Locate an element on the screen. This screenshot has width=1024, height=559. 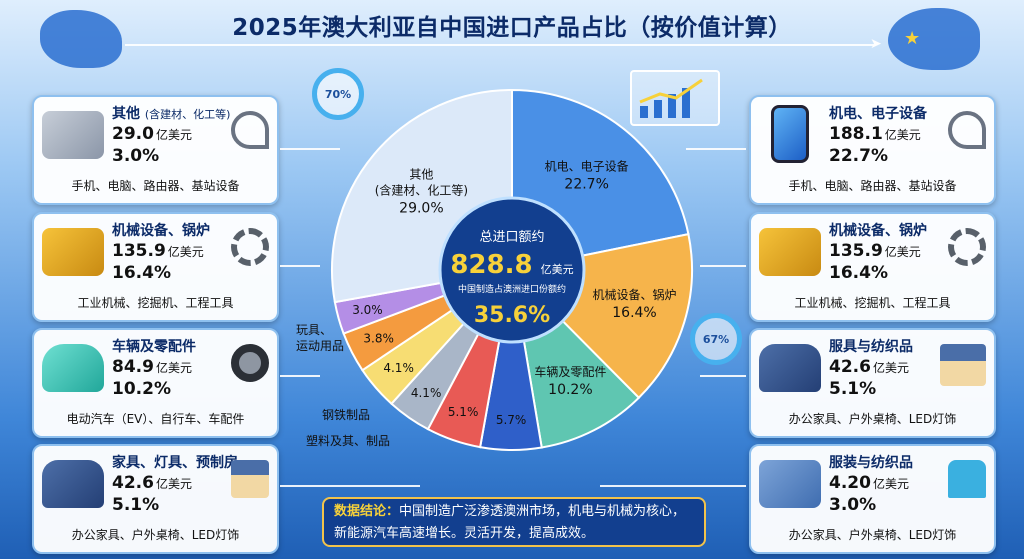
smartphone-icon is located at coordinates (790, 134).